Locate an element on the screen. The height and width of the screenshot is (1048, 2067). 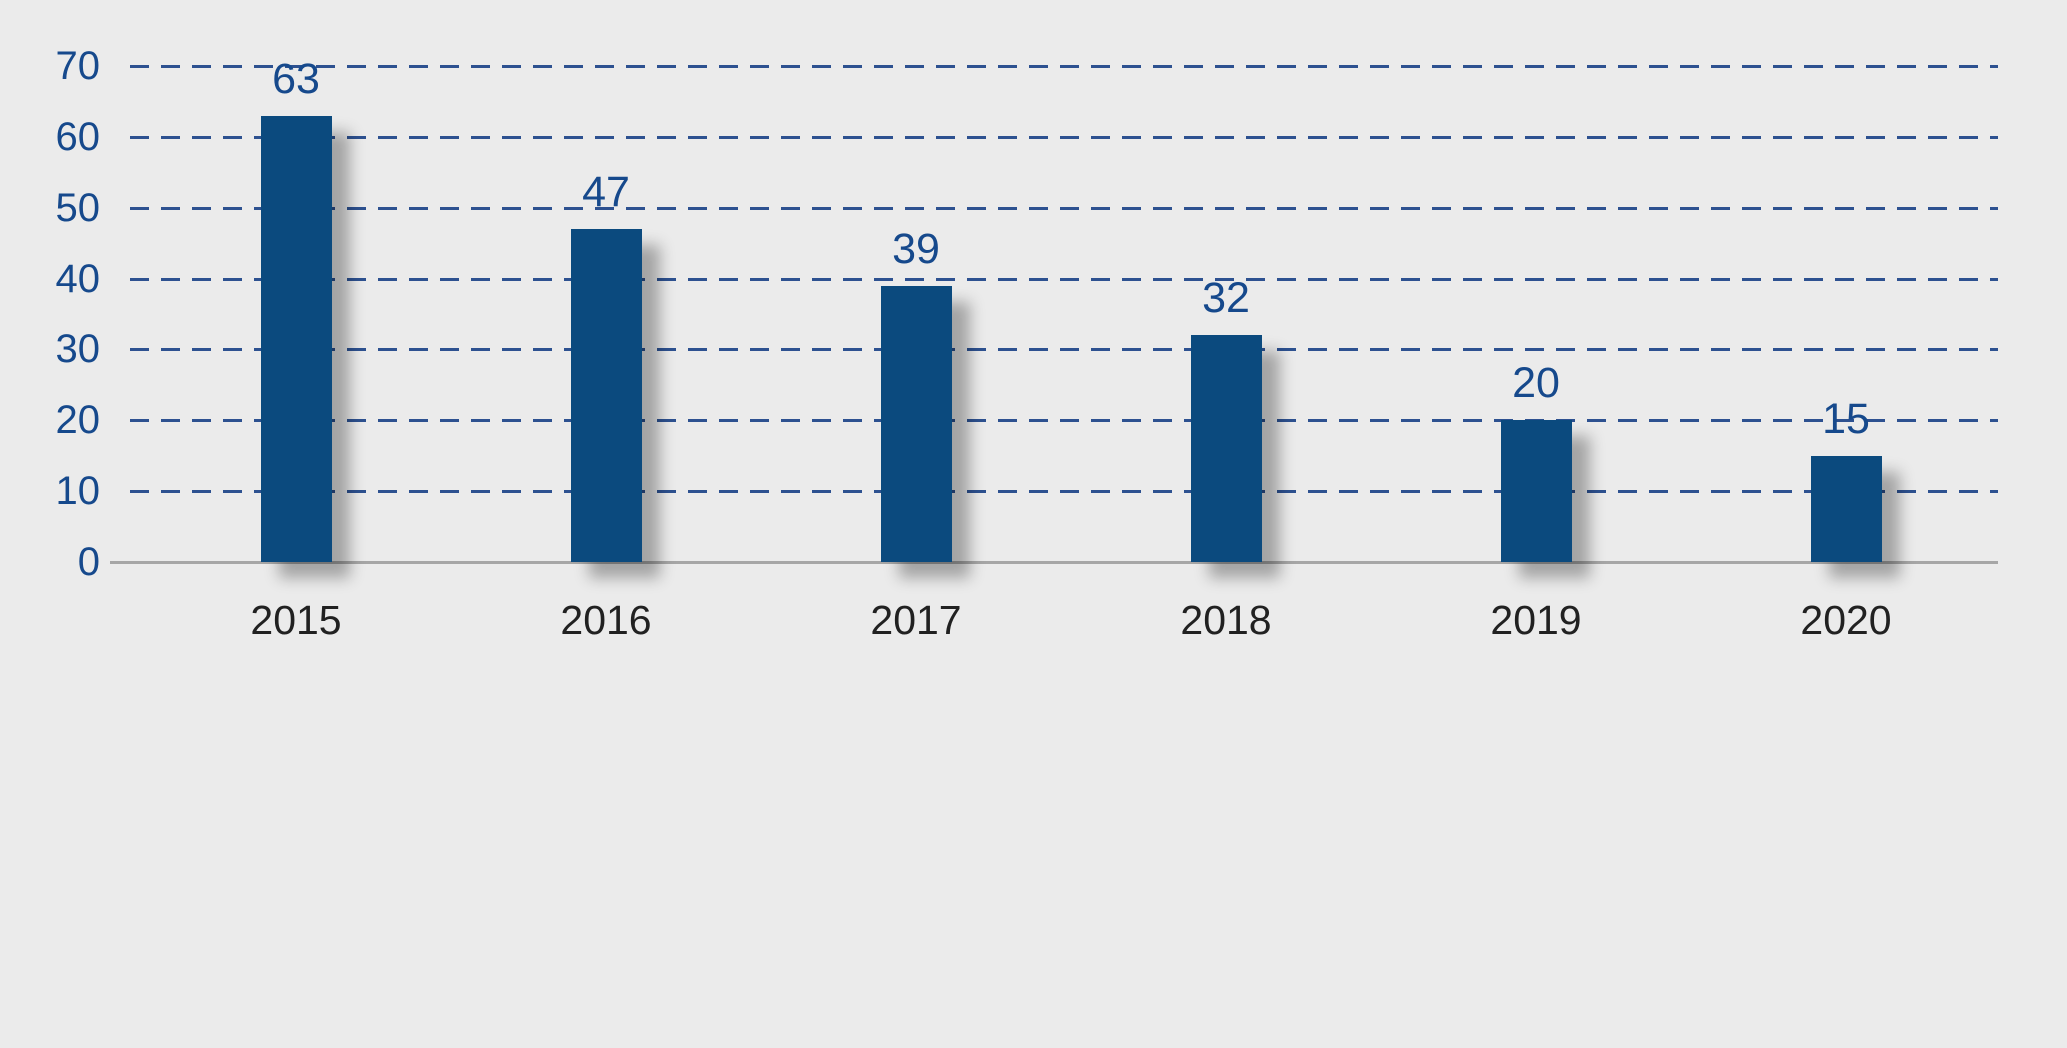
bar-value-label: 63 is located at coordinates (296, 78).